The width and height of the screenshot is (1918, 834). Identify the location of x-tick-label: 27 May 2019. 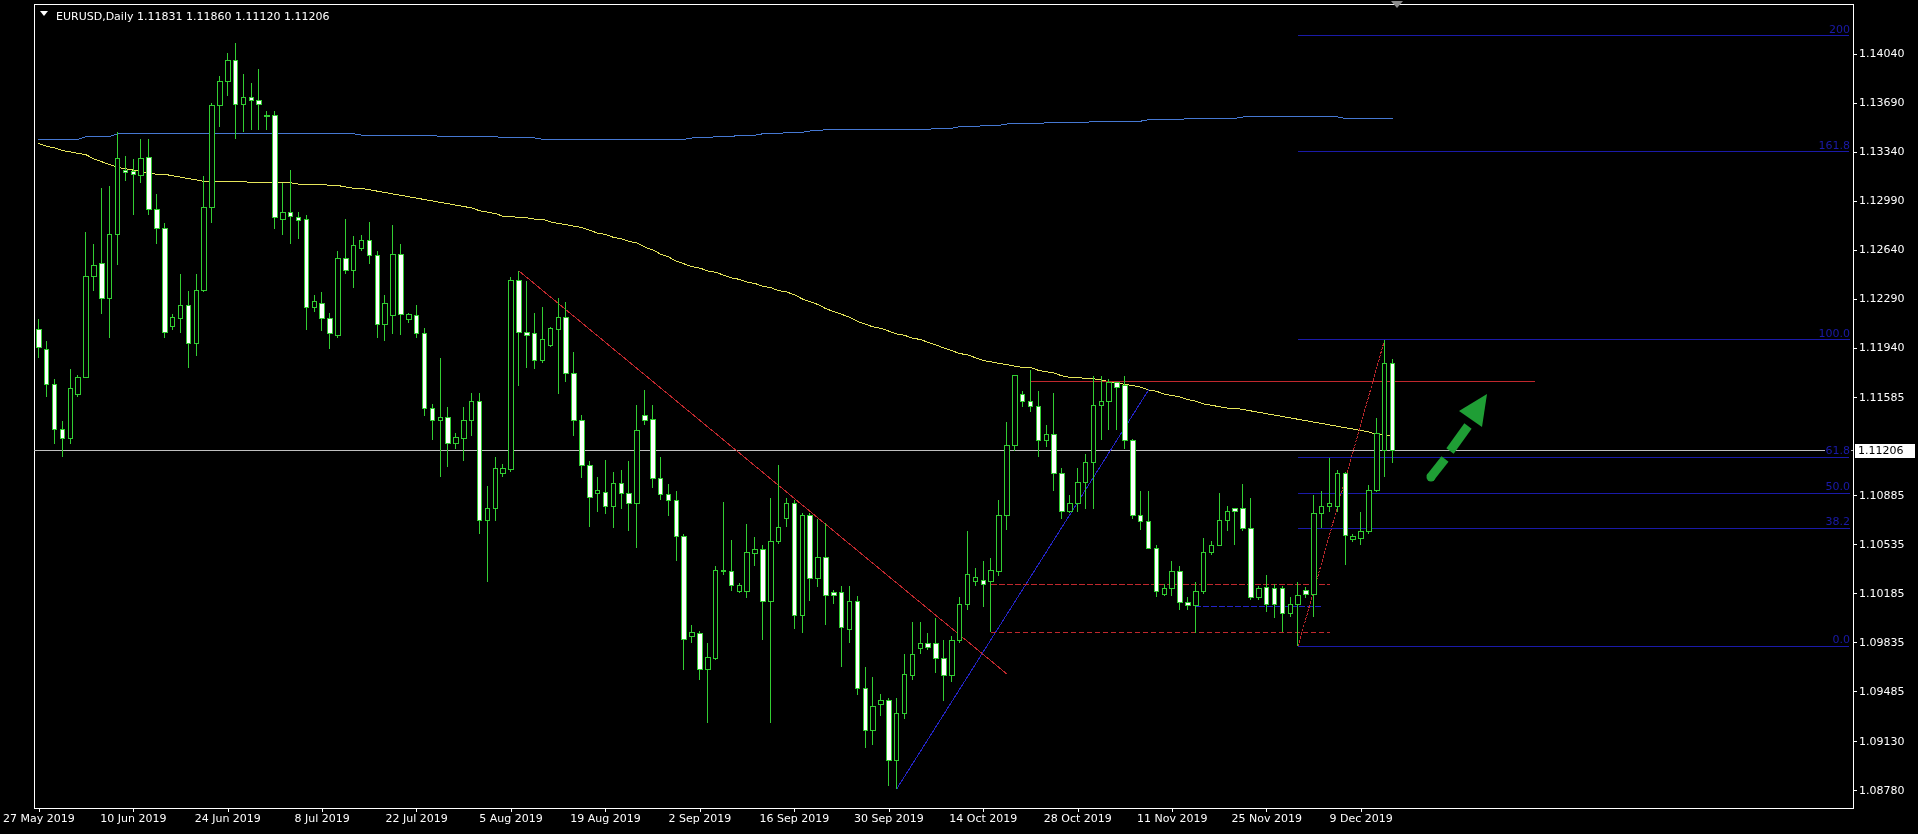
(38, 818).